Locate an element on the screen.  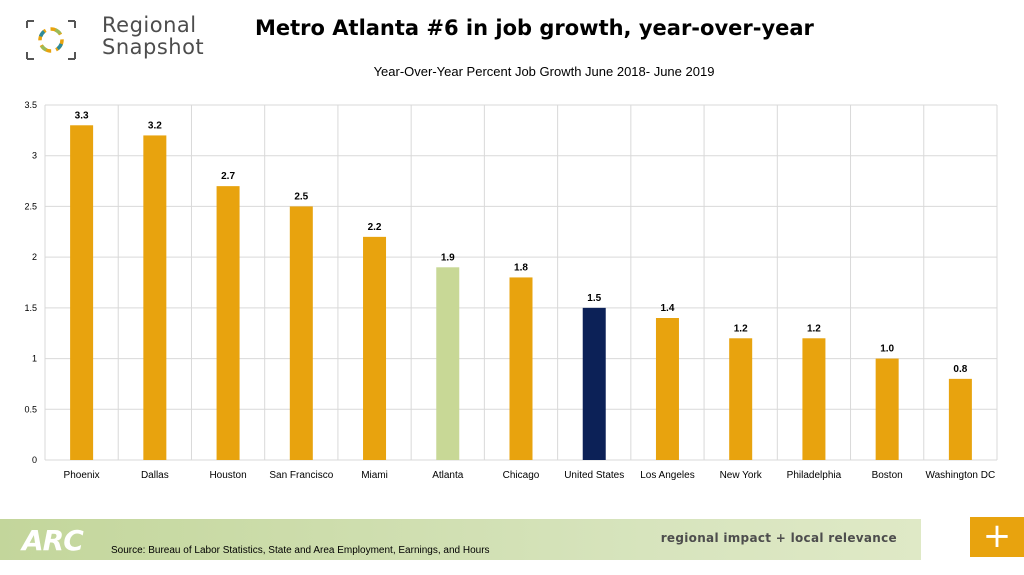
data-label: 3.2 is located at coordinates (155, 125).